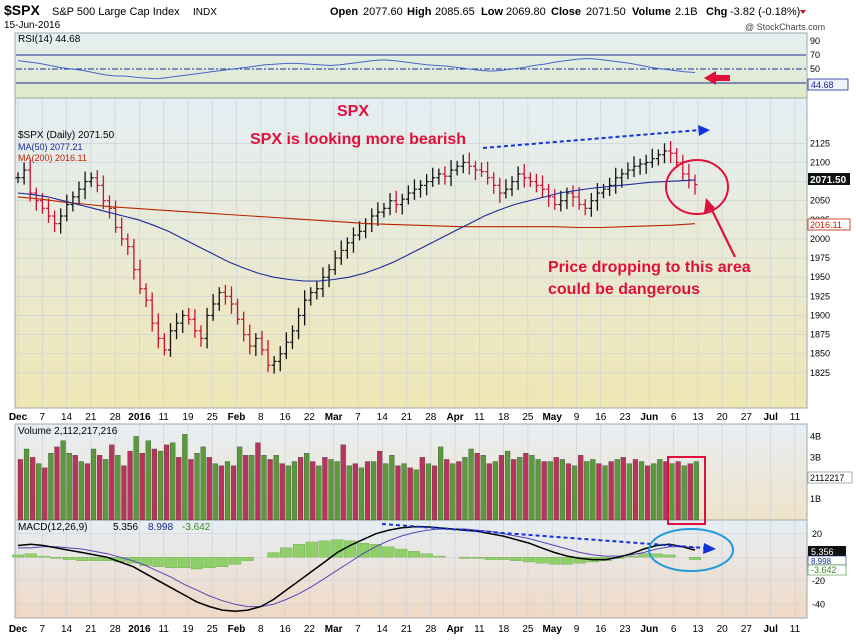  What do you see at coordinates (803, 12) in the screenshot?
I see `down-triangle-icon` at bounding box center [803, 12].